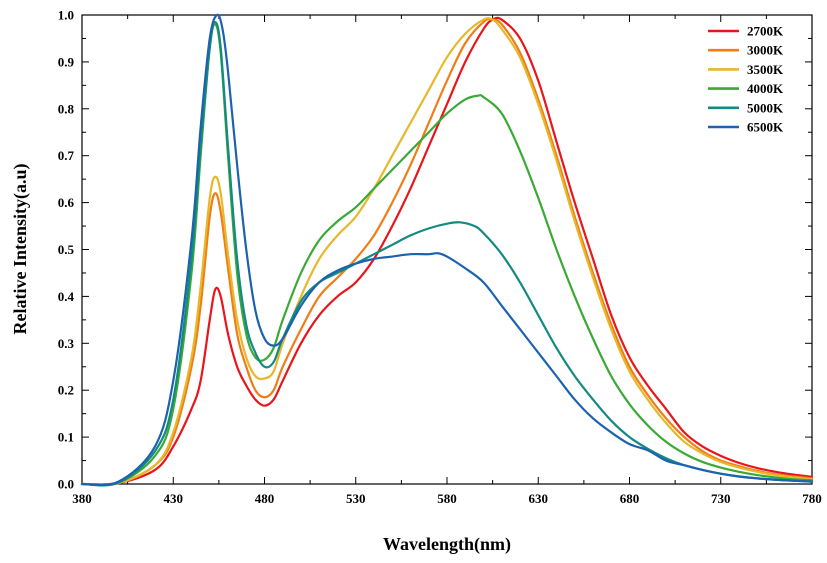 The width and height of the screenshot is (827, 563). I want to click on x-tick-label: 530, so click(356, 498).